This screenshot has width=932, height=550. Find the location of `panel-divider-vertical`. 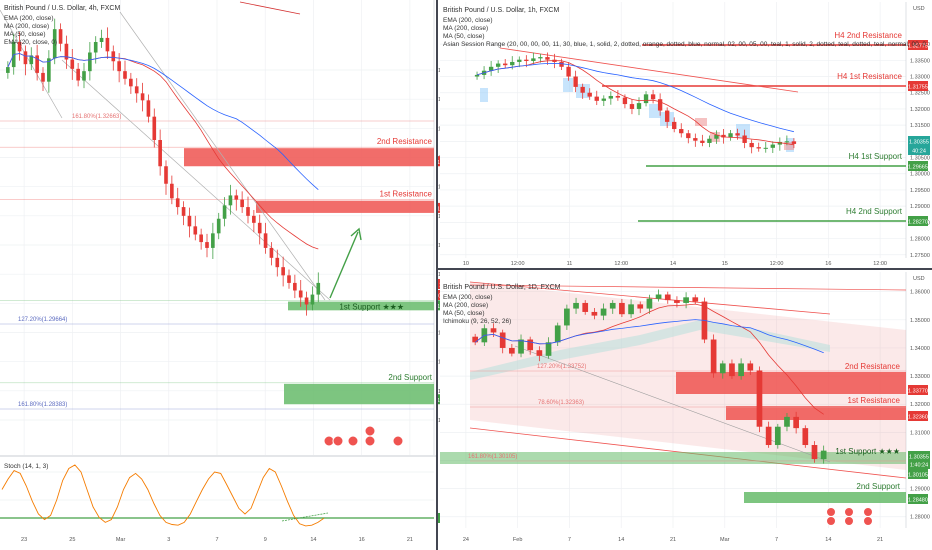

panel-divider-vertical is located at coordinates (437, 275).